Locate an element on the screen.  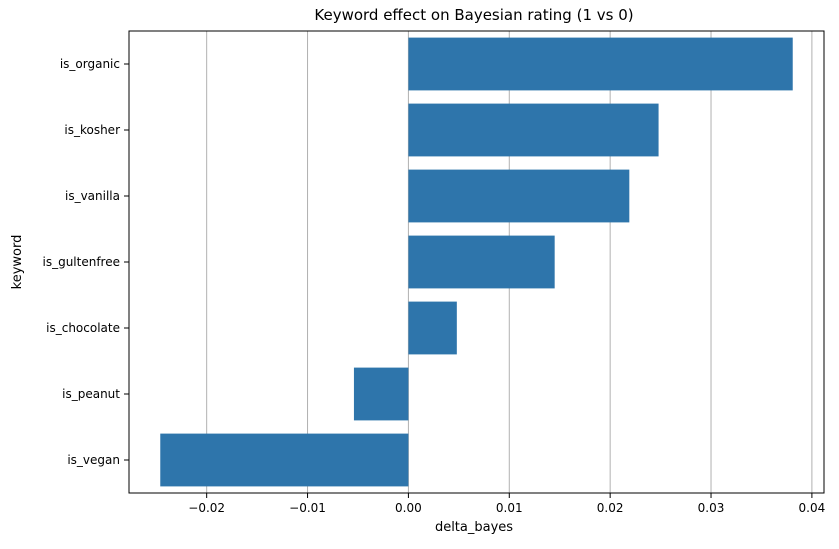
x-tick-label: −0.02 is located at coordinates (206, 508).